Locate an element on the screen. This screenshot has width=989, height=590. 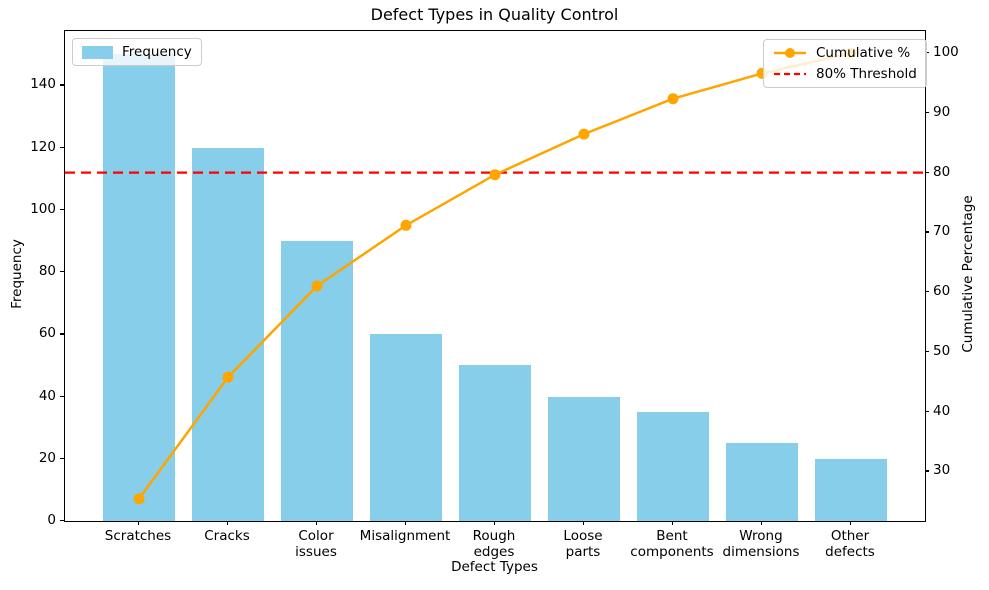
x-axis-tick-label: Scratches is located at coordinates (138, 536).